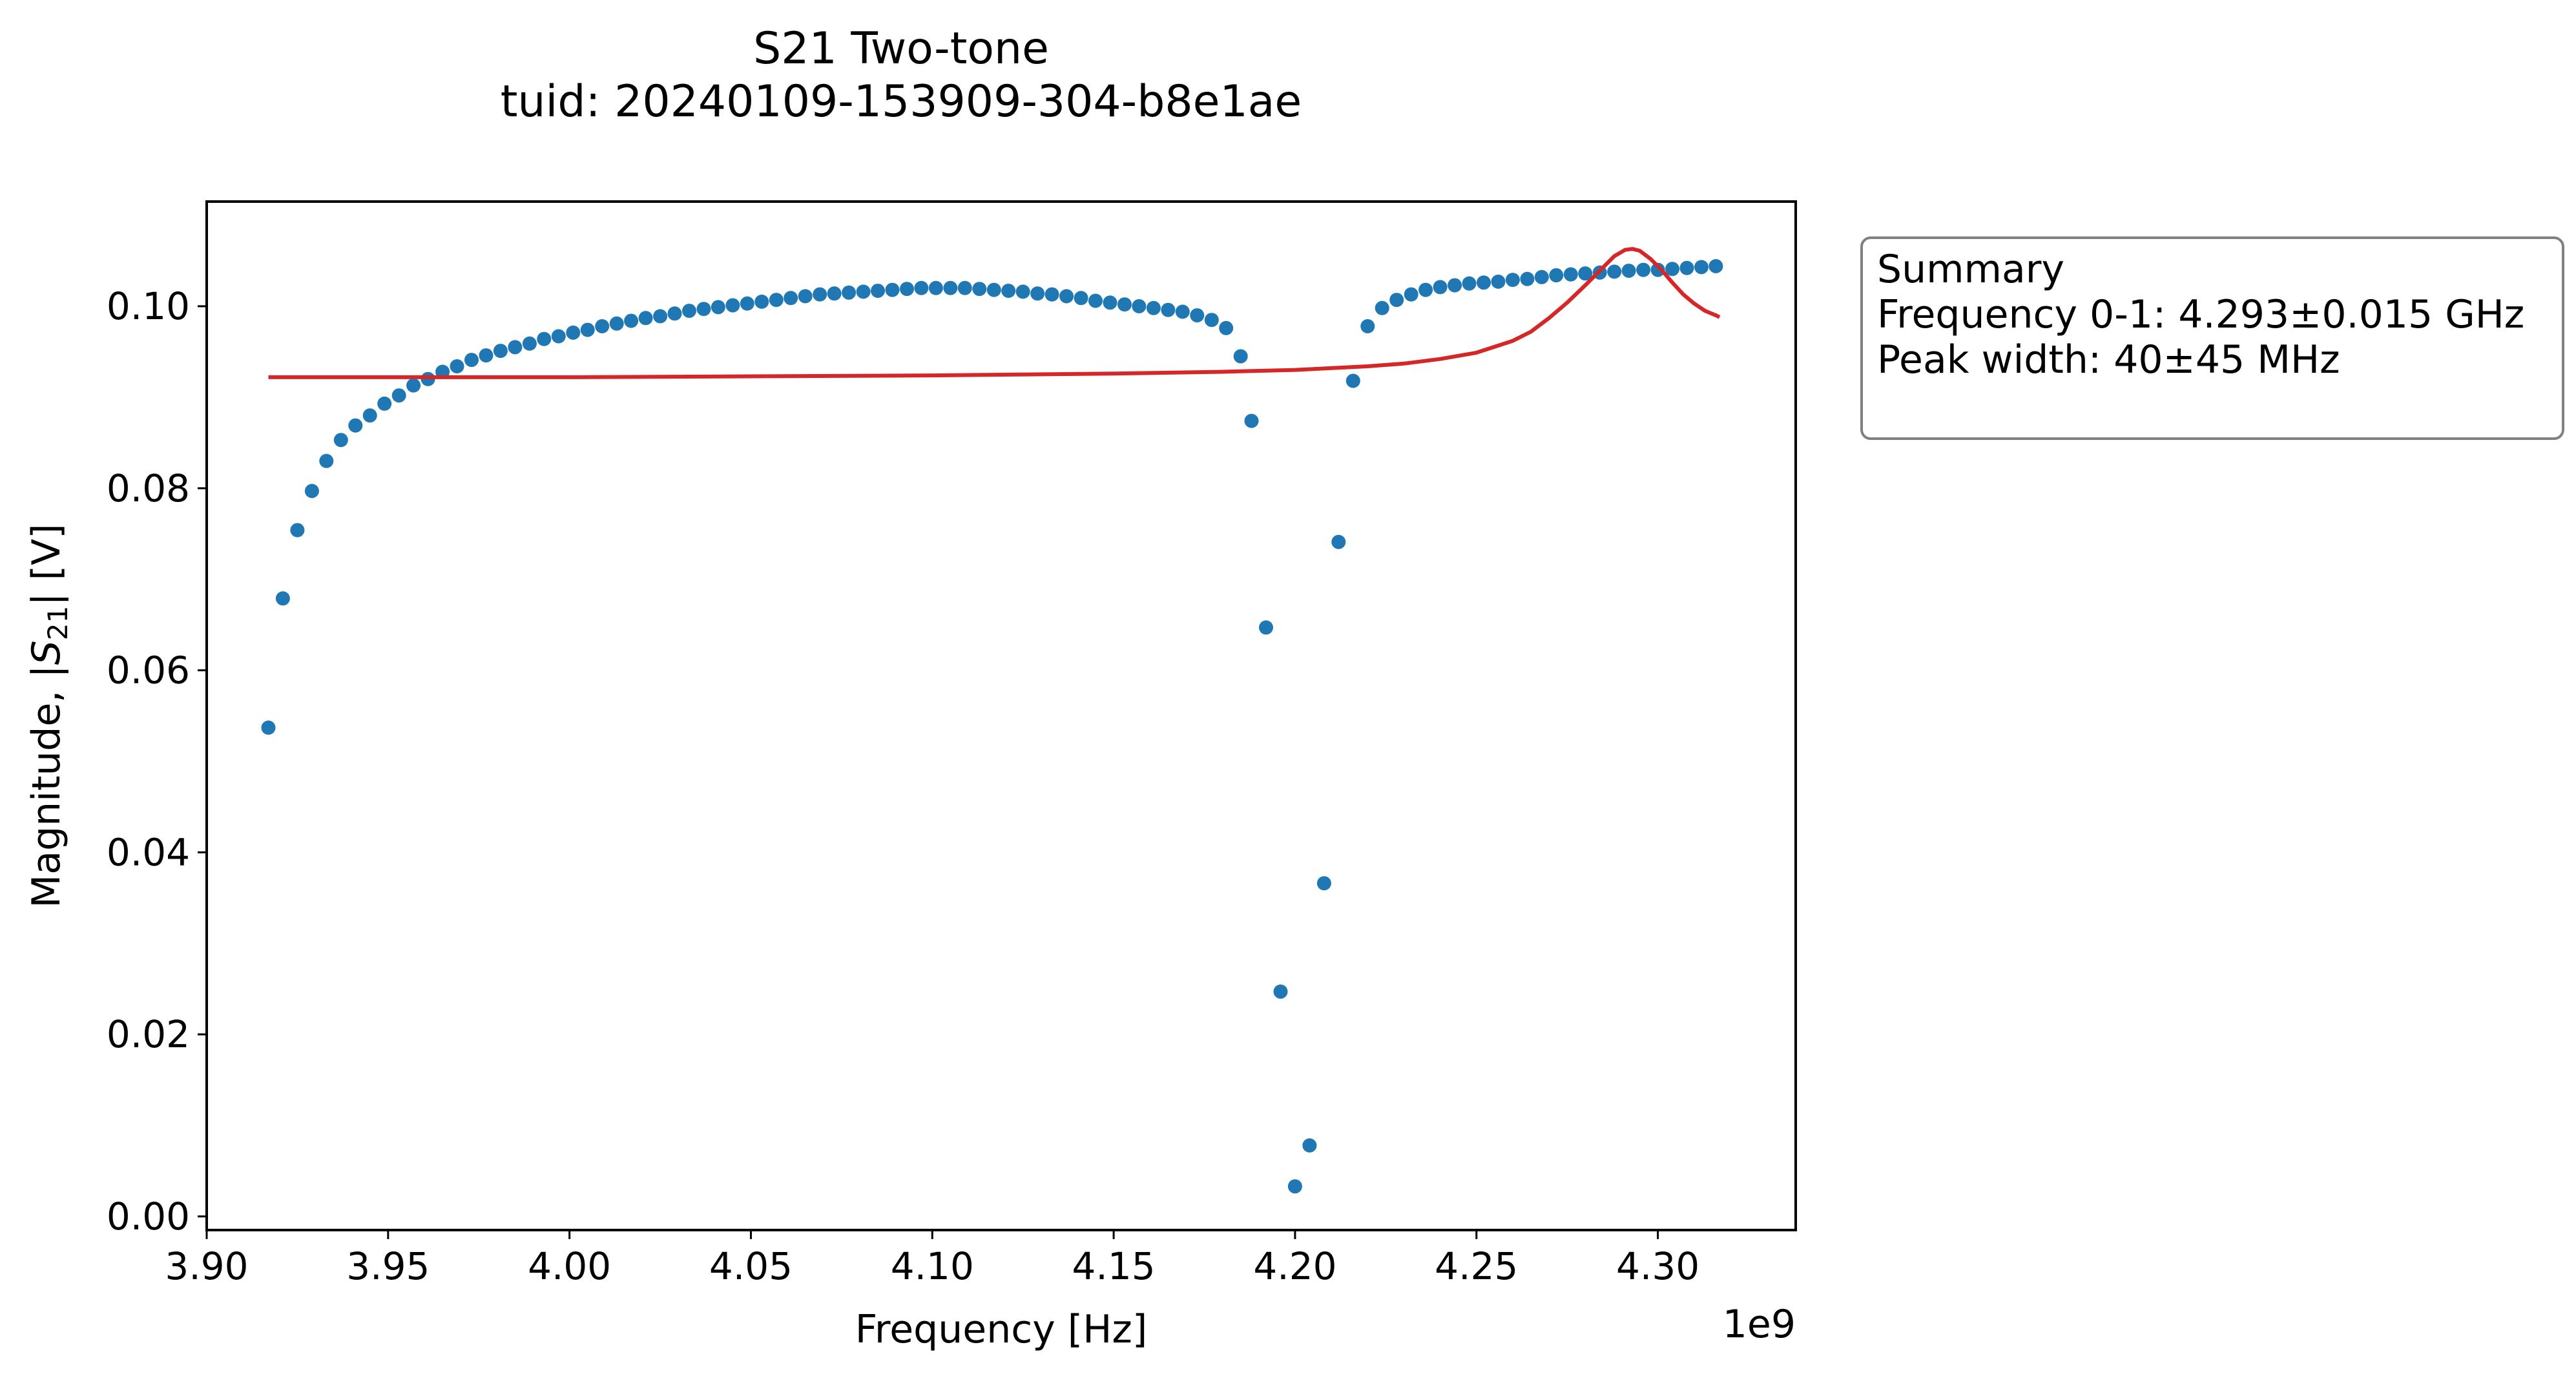 This screenshot has width=2576, height=1378. Describe the element at coordinates (2201, 314) in the screenshot. I see `summary-frequency: Frequency 0-1: 4.293±0.015 GHz` at that location.